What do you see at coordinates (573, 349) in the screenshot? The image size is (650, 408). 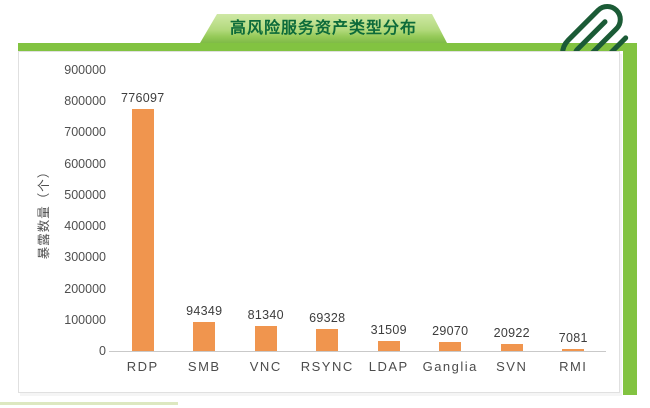 I see `bar-RMI` at bounding box center [573, 349].